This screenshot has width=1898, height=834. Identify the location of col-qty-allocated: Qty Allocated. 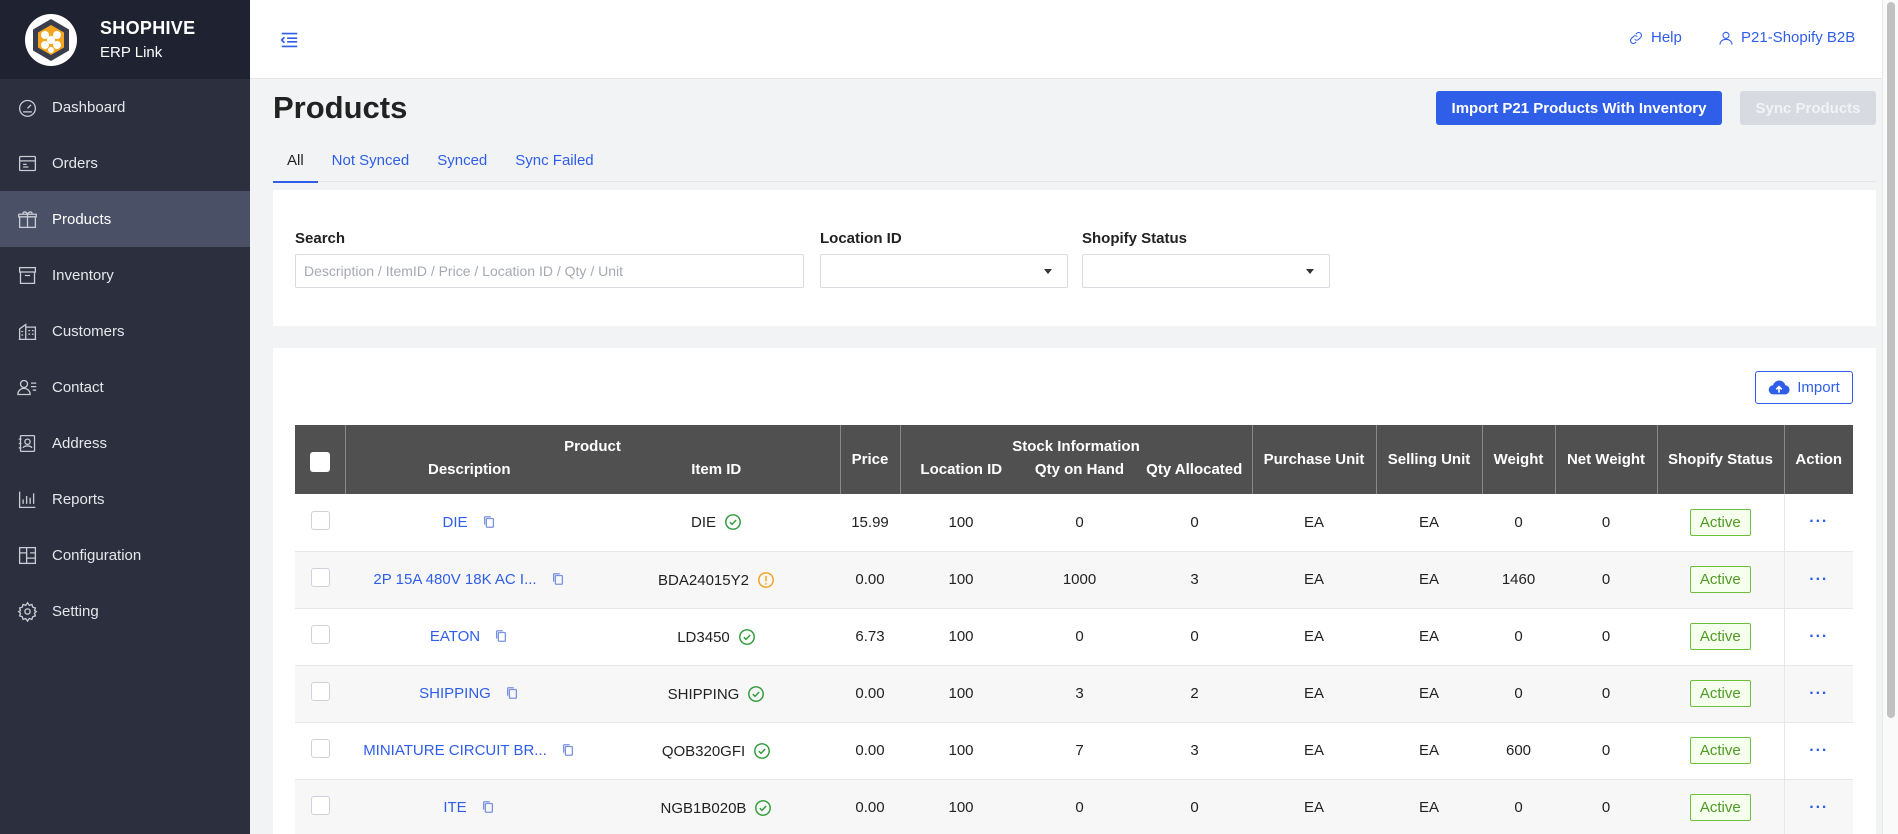
(1194, 476).